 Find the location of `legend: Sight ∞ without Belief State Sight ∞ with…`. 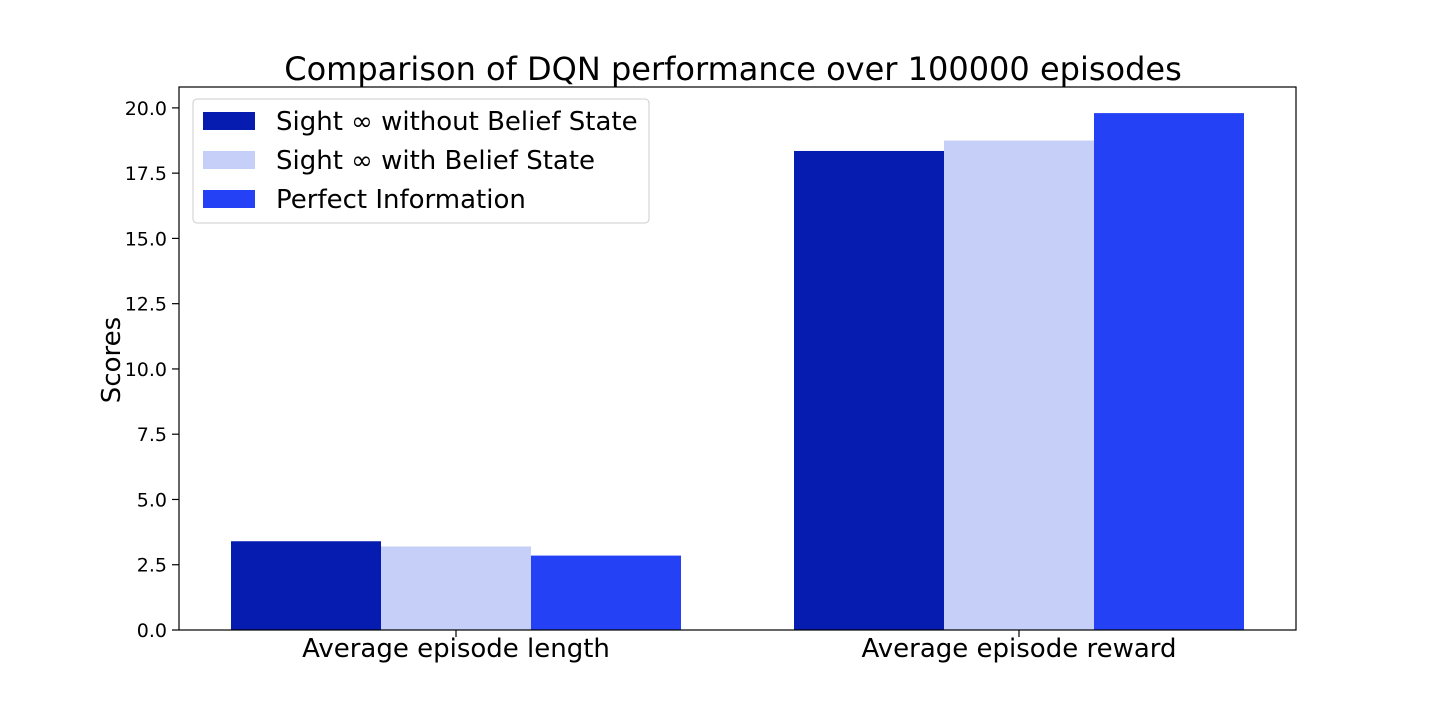

legend: Sight ∞ without Belief State Sight ∞ with… is located at coordinates (421, 161).